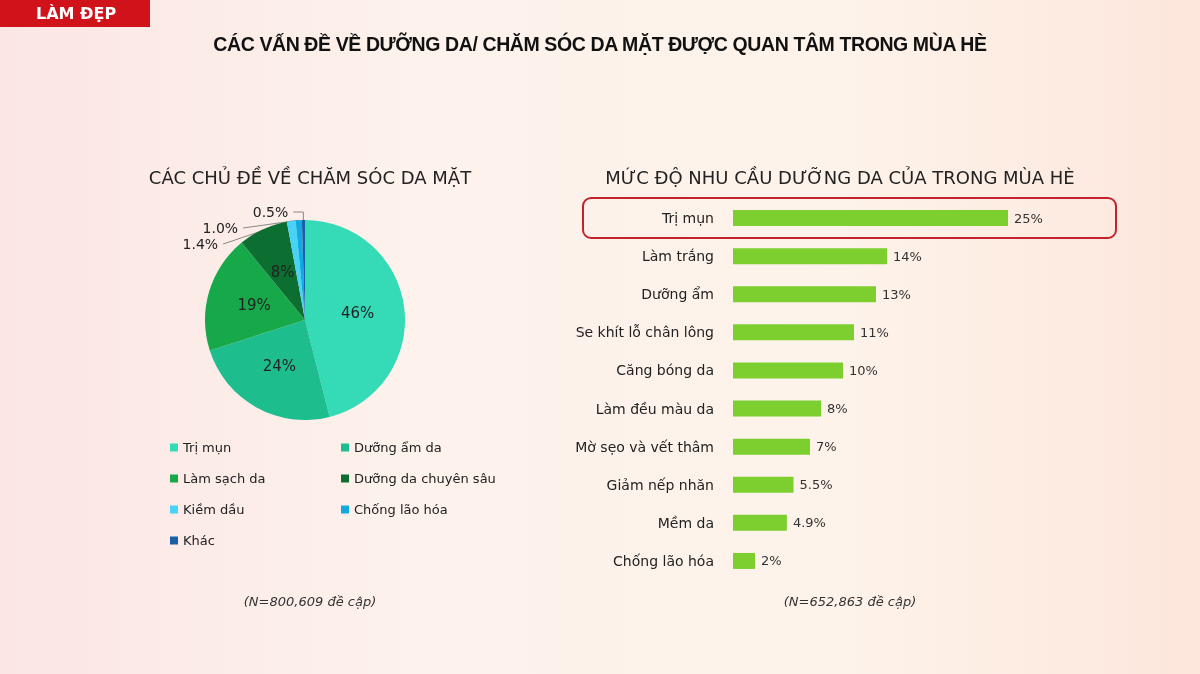  What do you see at coordinates (826, 447) in the screenshot?
I see `data-label: 7%` at bounding box center [826, 447].